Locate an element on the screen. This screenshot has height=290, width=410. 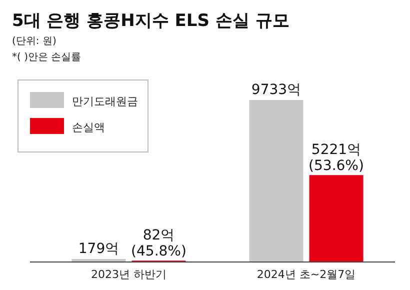
data-label: 179억 is located at coordinates (99, 249).